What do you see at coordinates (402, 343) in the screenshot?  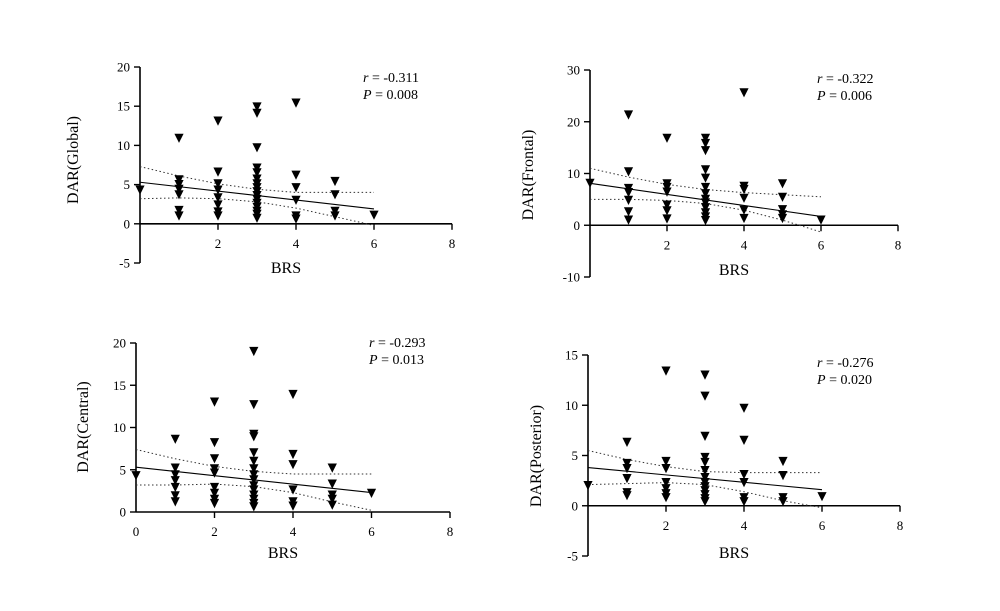 I see `r-value: = -0.293` at bounding box center [402, 343].